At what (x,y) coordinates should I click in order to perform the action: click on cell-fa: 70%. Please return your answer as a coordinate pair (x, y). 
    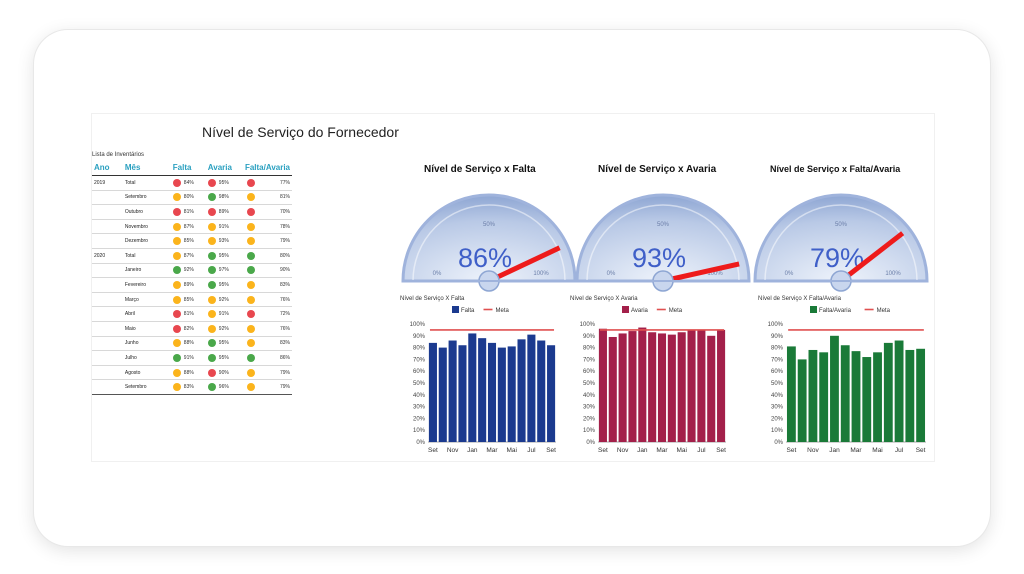
    Looking at the image, I should click on (267, 212).